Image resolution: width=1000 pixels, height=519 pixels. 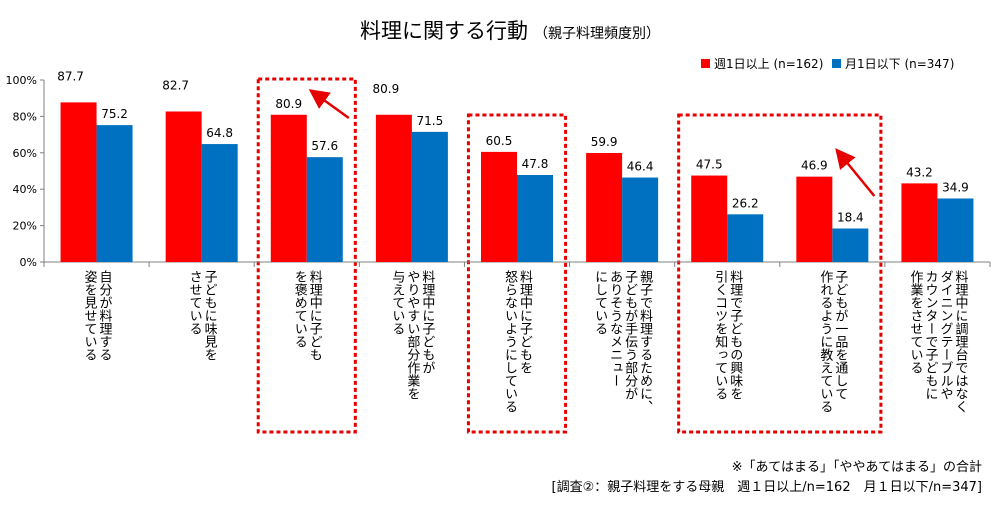 I want to click on data-label-weekly-6: 59.9, so click(x=604, y=142).